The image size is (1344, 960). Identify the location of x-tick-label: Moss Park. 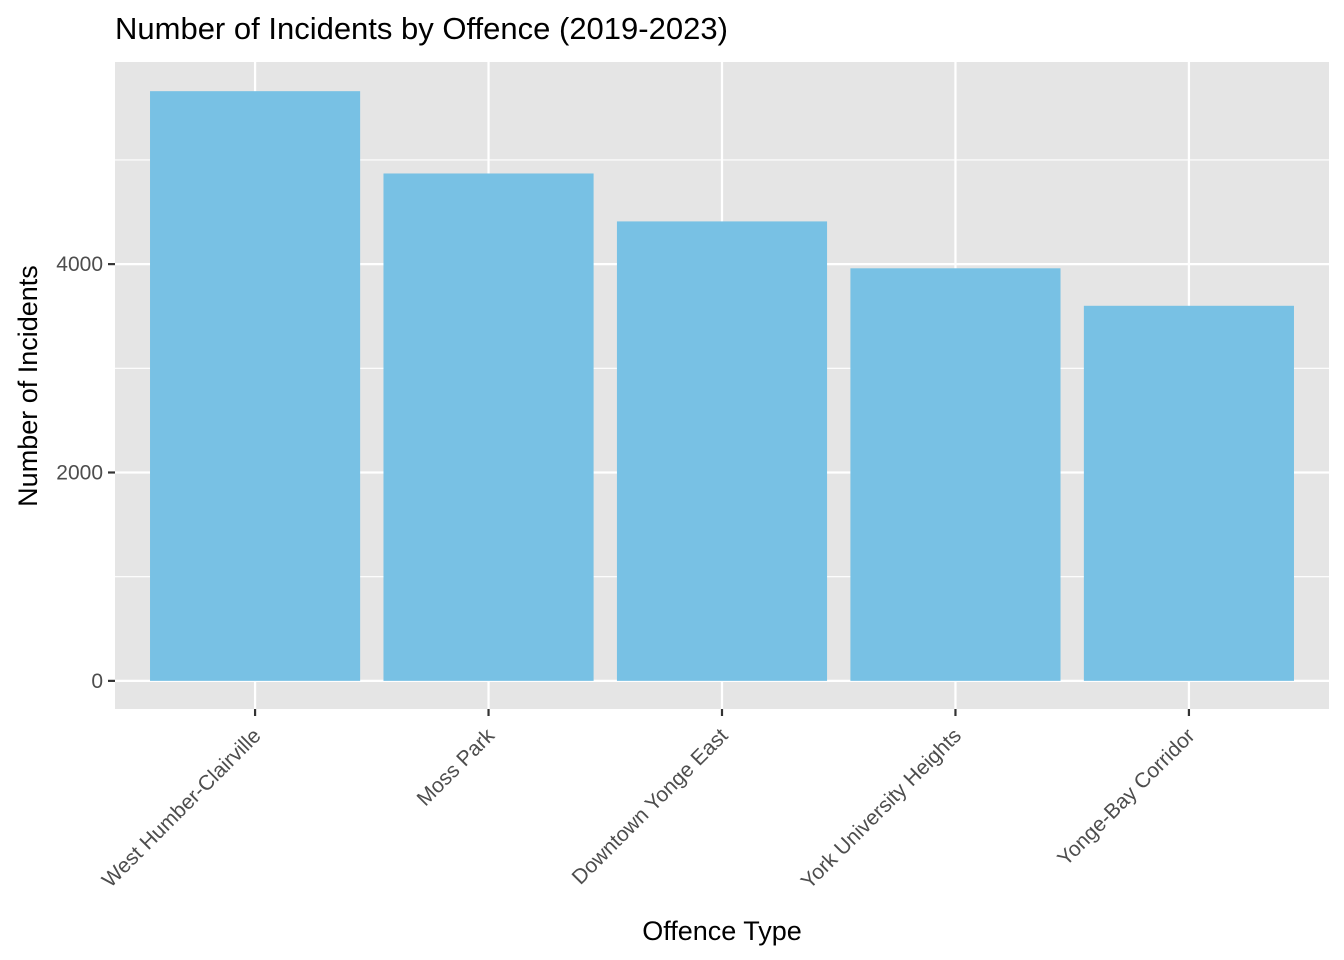
(456, 767).